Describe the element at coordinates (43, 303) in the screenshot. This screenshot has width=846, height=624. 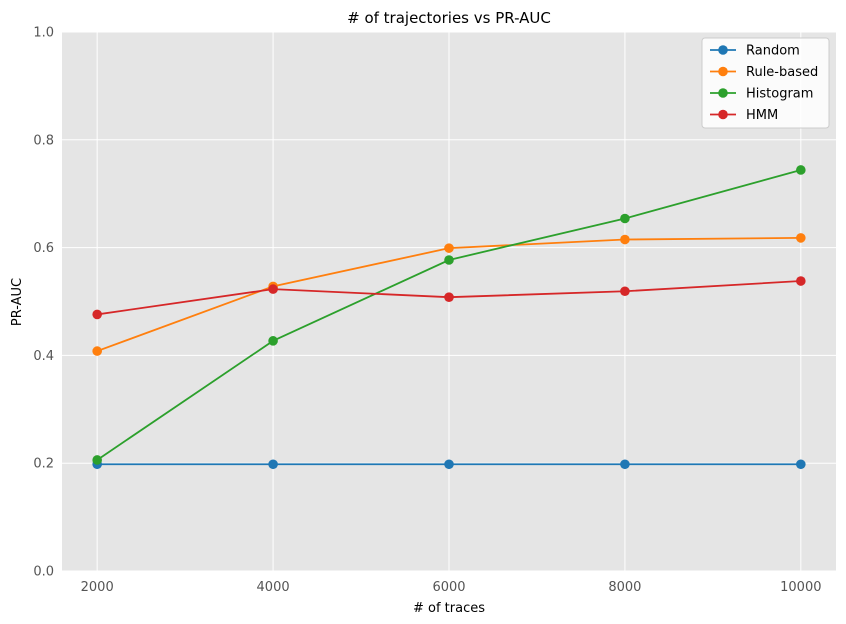
I see `y-tick-labels: 0.0 0.2 0.4 0.6 0.8 1.0` at that location.